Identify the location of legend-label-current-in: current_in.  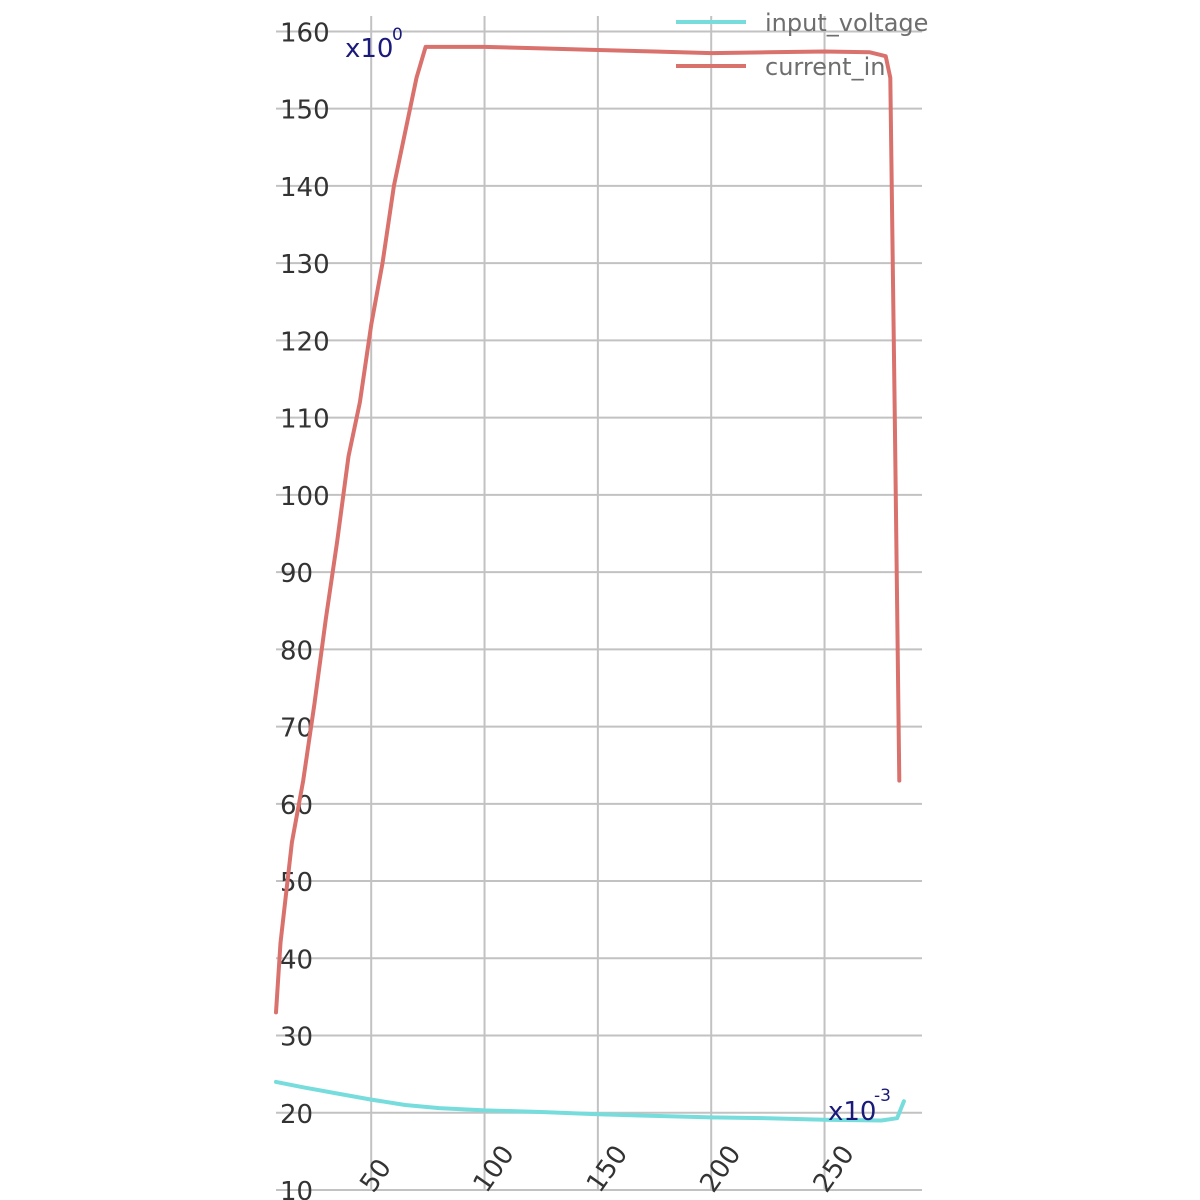
(825, 67).